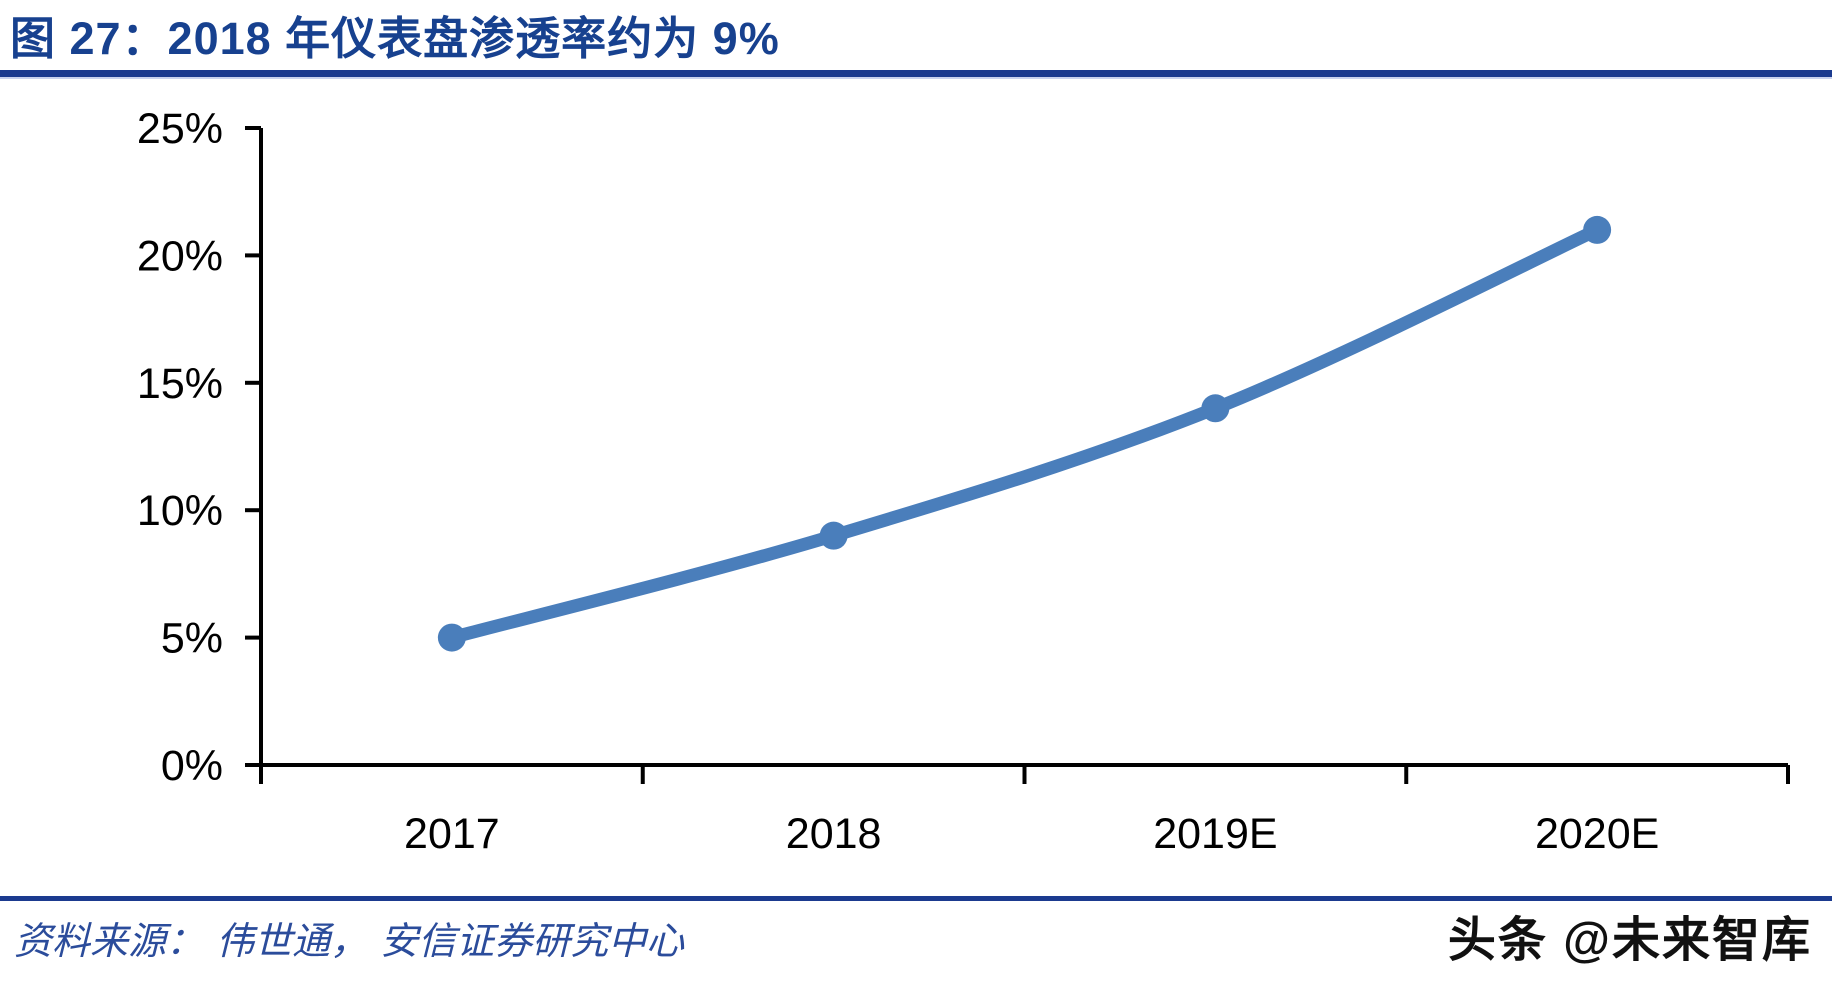  What do you see at coordinates (916, 74) in the screenshot?
I see `title-divider` at bounding box center [916, 74].